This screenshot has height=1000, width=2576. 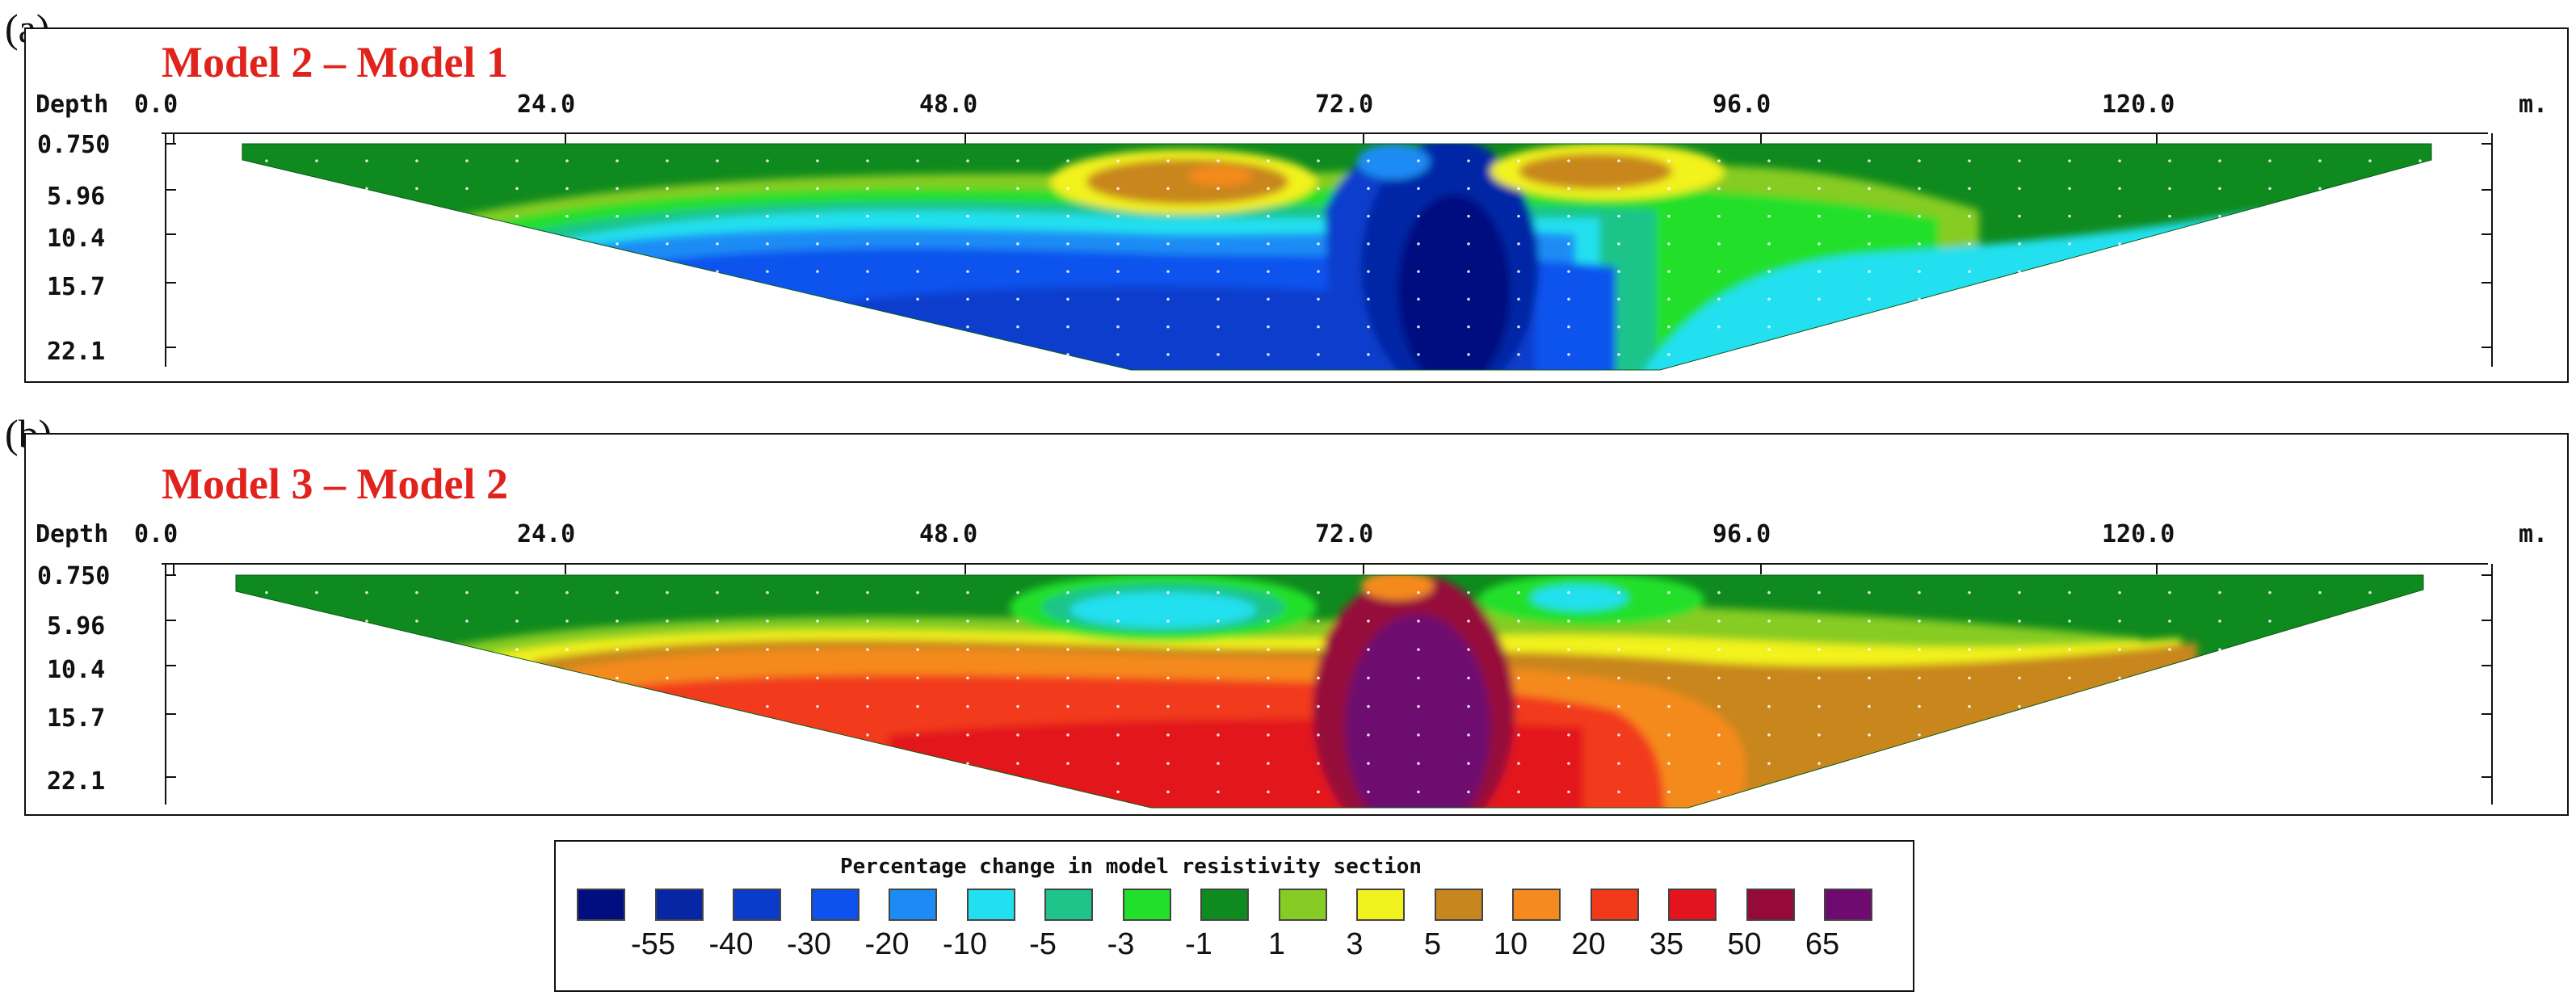 What do you see at coordinates (1454, 282) in the screenshot?
I see `plume-deep-core-a` at bounding box center [1454, 282].